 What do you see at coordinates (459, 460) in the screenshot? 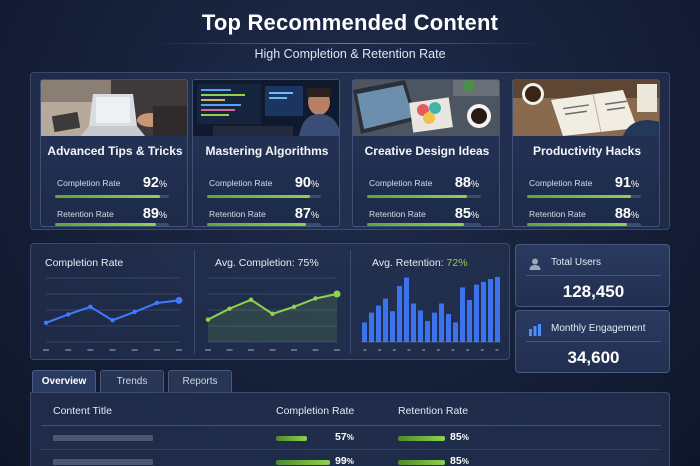
I see `retention-rate-cell: 85%` at bounding box center [459, 460].